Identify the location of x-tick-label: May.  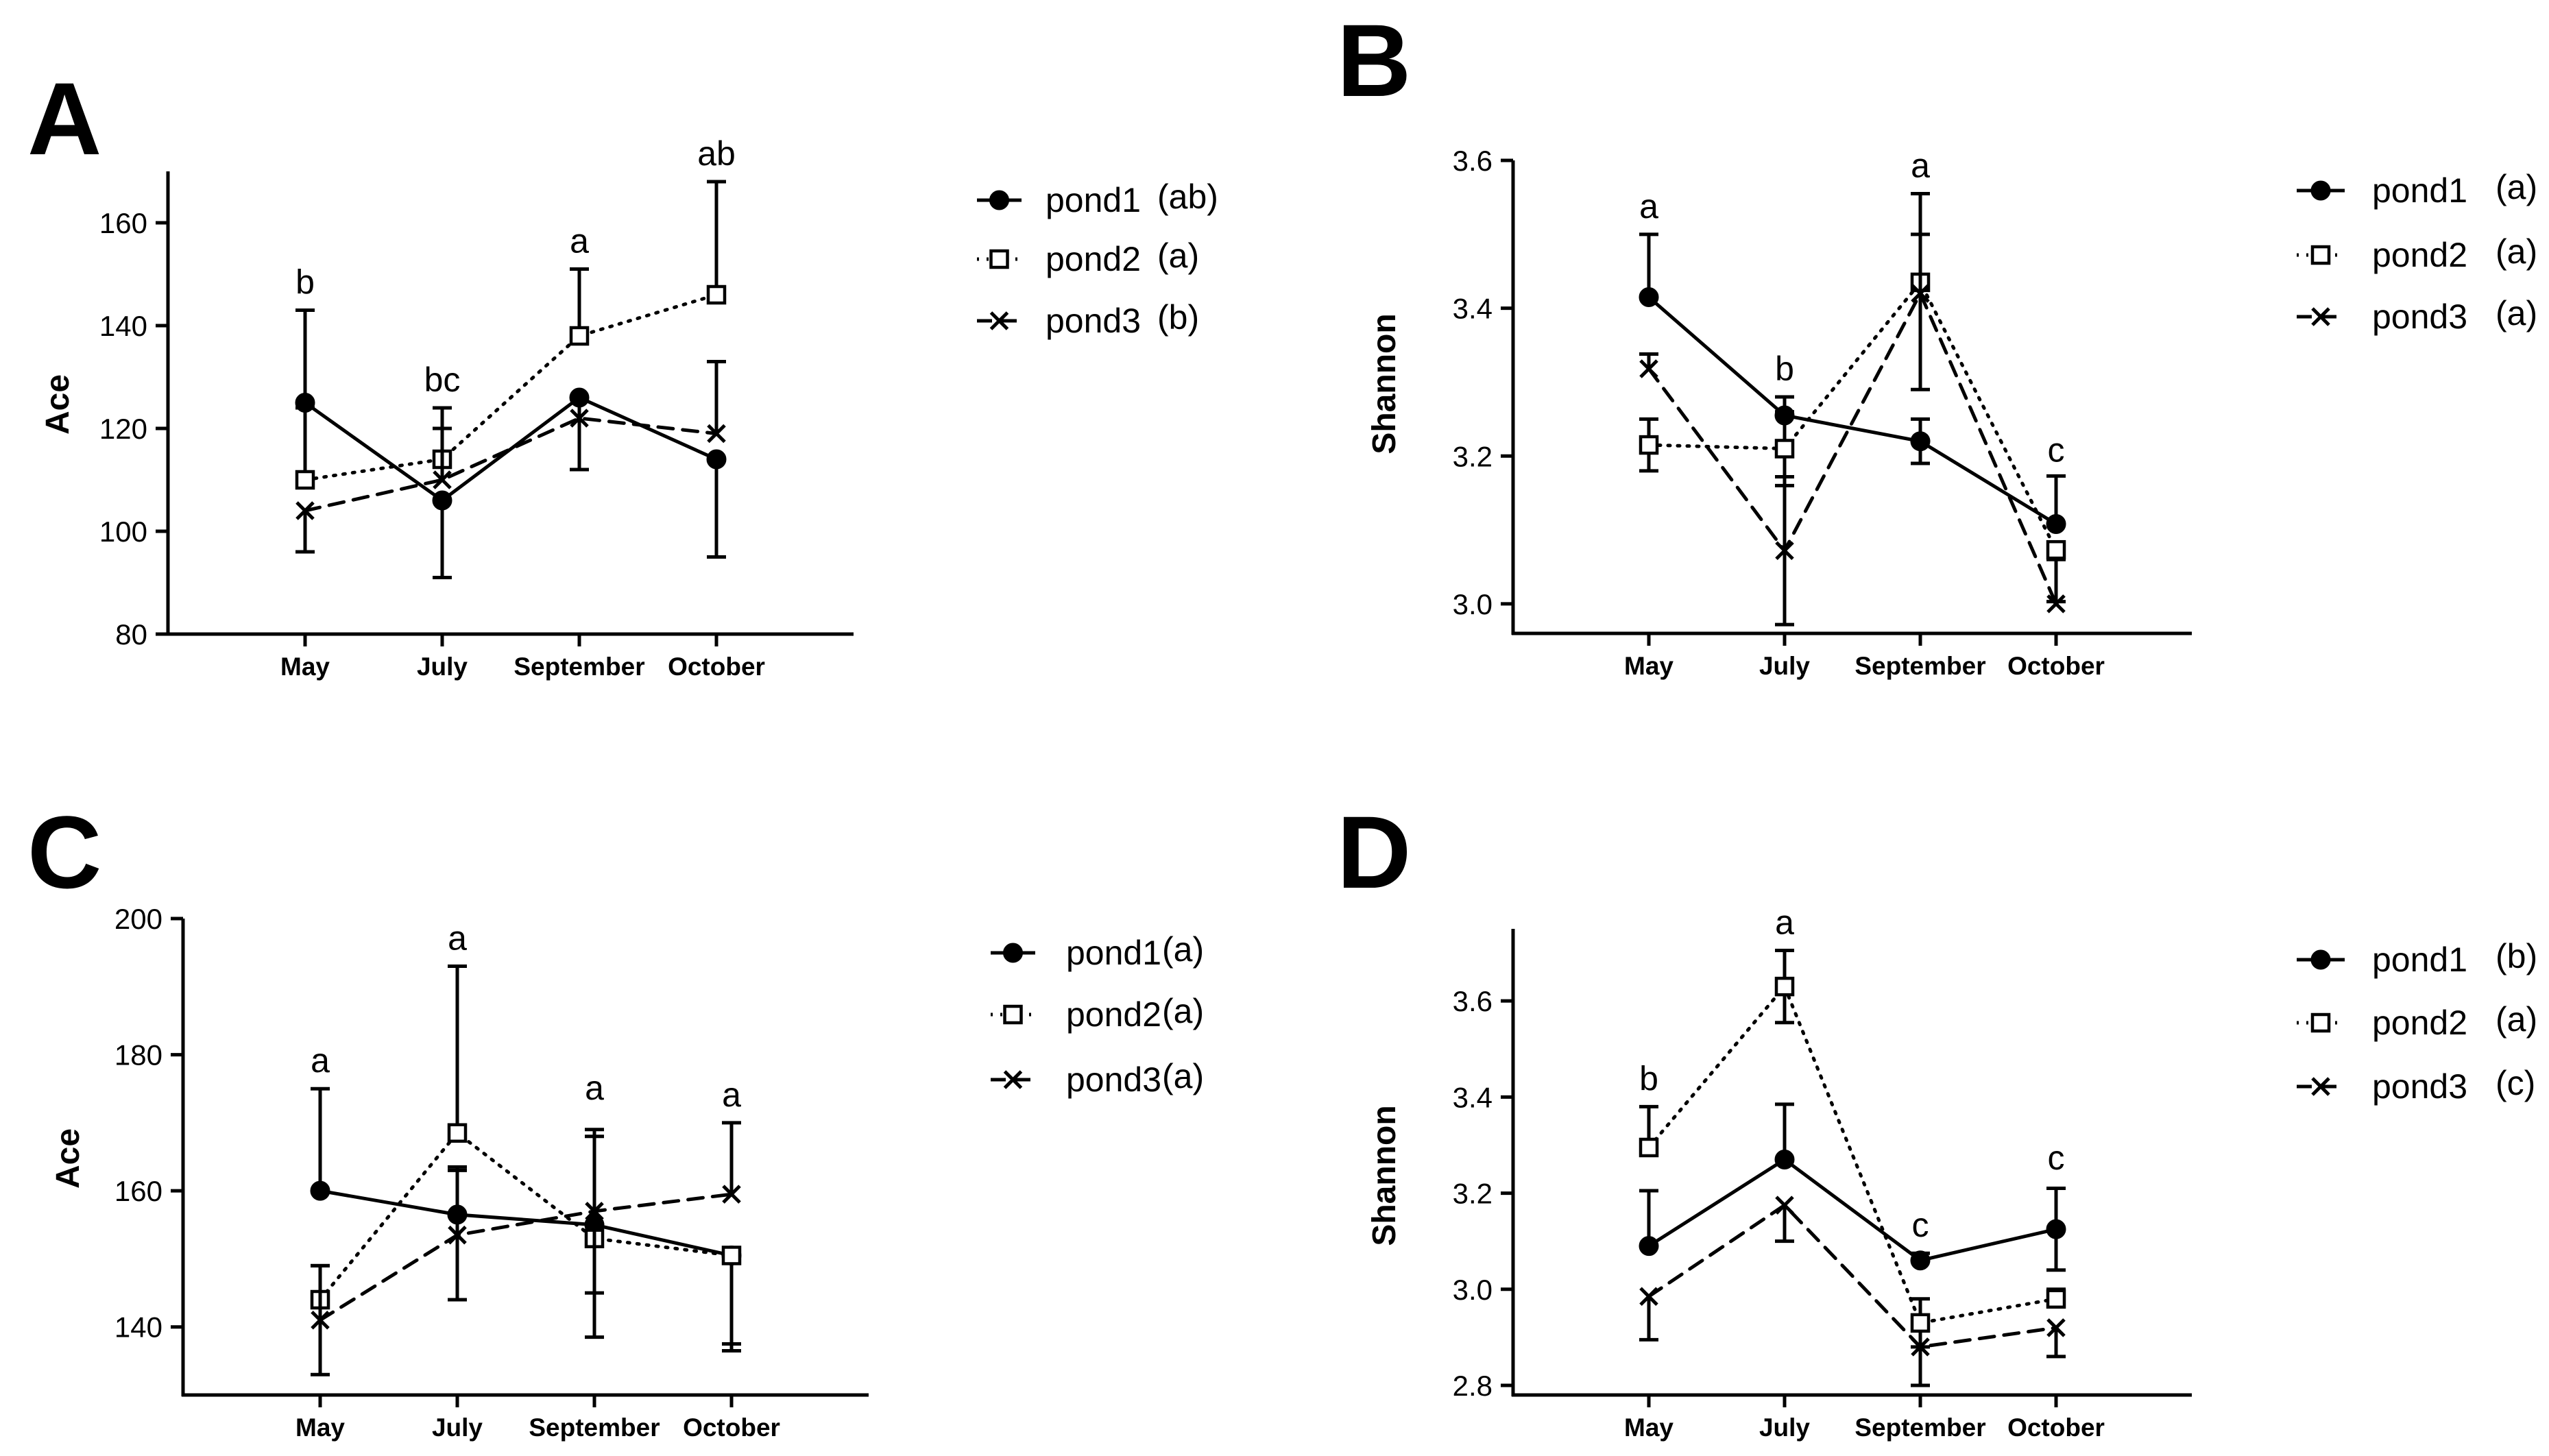
(305, 667).